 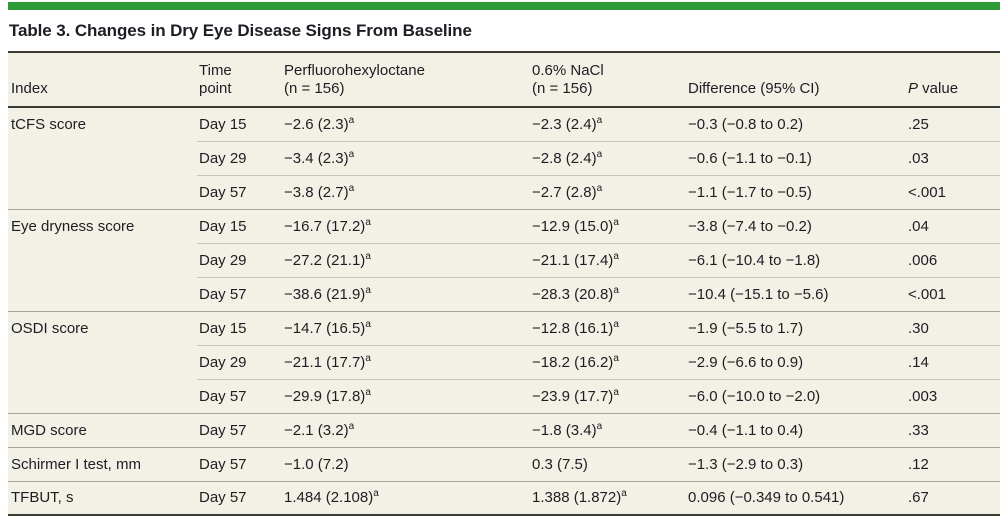 What do you see at coordinates (504, 52) in the screenshot?
I see `title-rule` at bounding box center [504, 52].